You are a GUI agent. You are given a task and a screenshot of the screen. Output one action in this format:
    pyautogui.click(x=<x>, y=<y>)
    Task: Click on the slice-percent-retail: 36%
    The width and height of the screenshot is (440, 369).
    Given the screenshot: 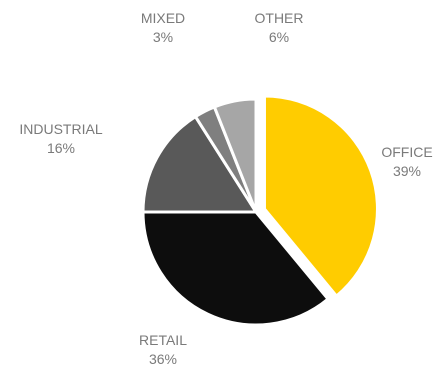 What is the action you would take?
    pyautogui.click(x=163, y=359)
    